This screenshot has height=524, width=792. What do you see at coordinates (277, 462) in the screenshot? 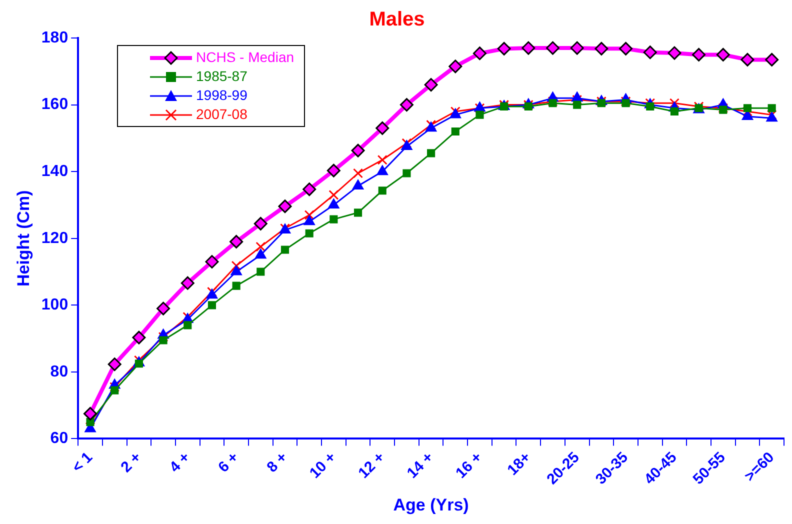
I see `x-tick-label: 8 +` at bounding box center [277, 462].